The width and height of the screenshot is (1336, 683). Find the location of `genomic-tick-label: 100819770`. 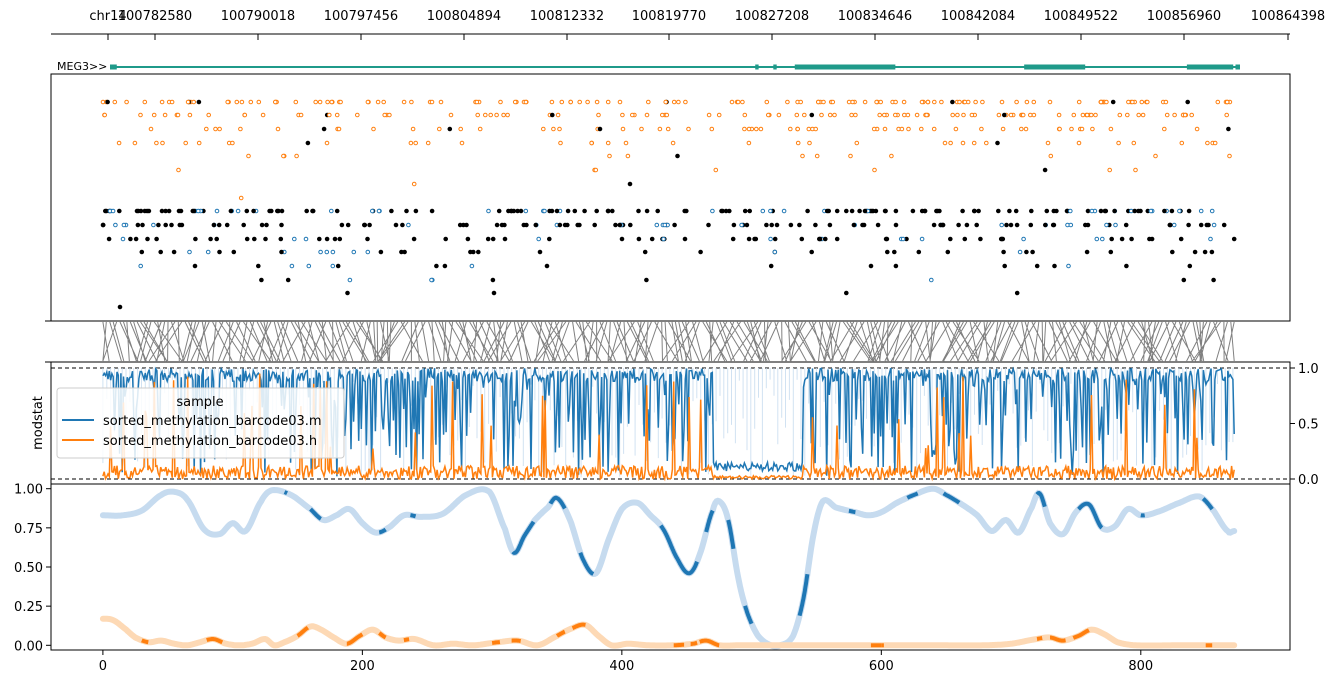

genomic-tick-label: 100819770 is located at coordinates (669, 16).